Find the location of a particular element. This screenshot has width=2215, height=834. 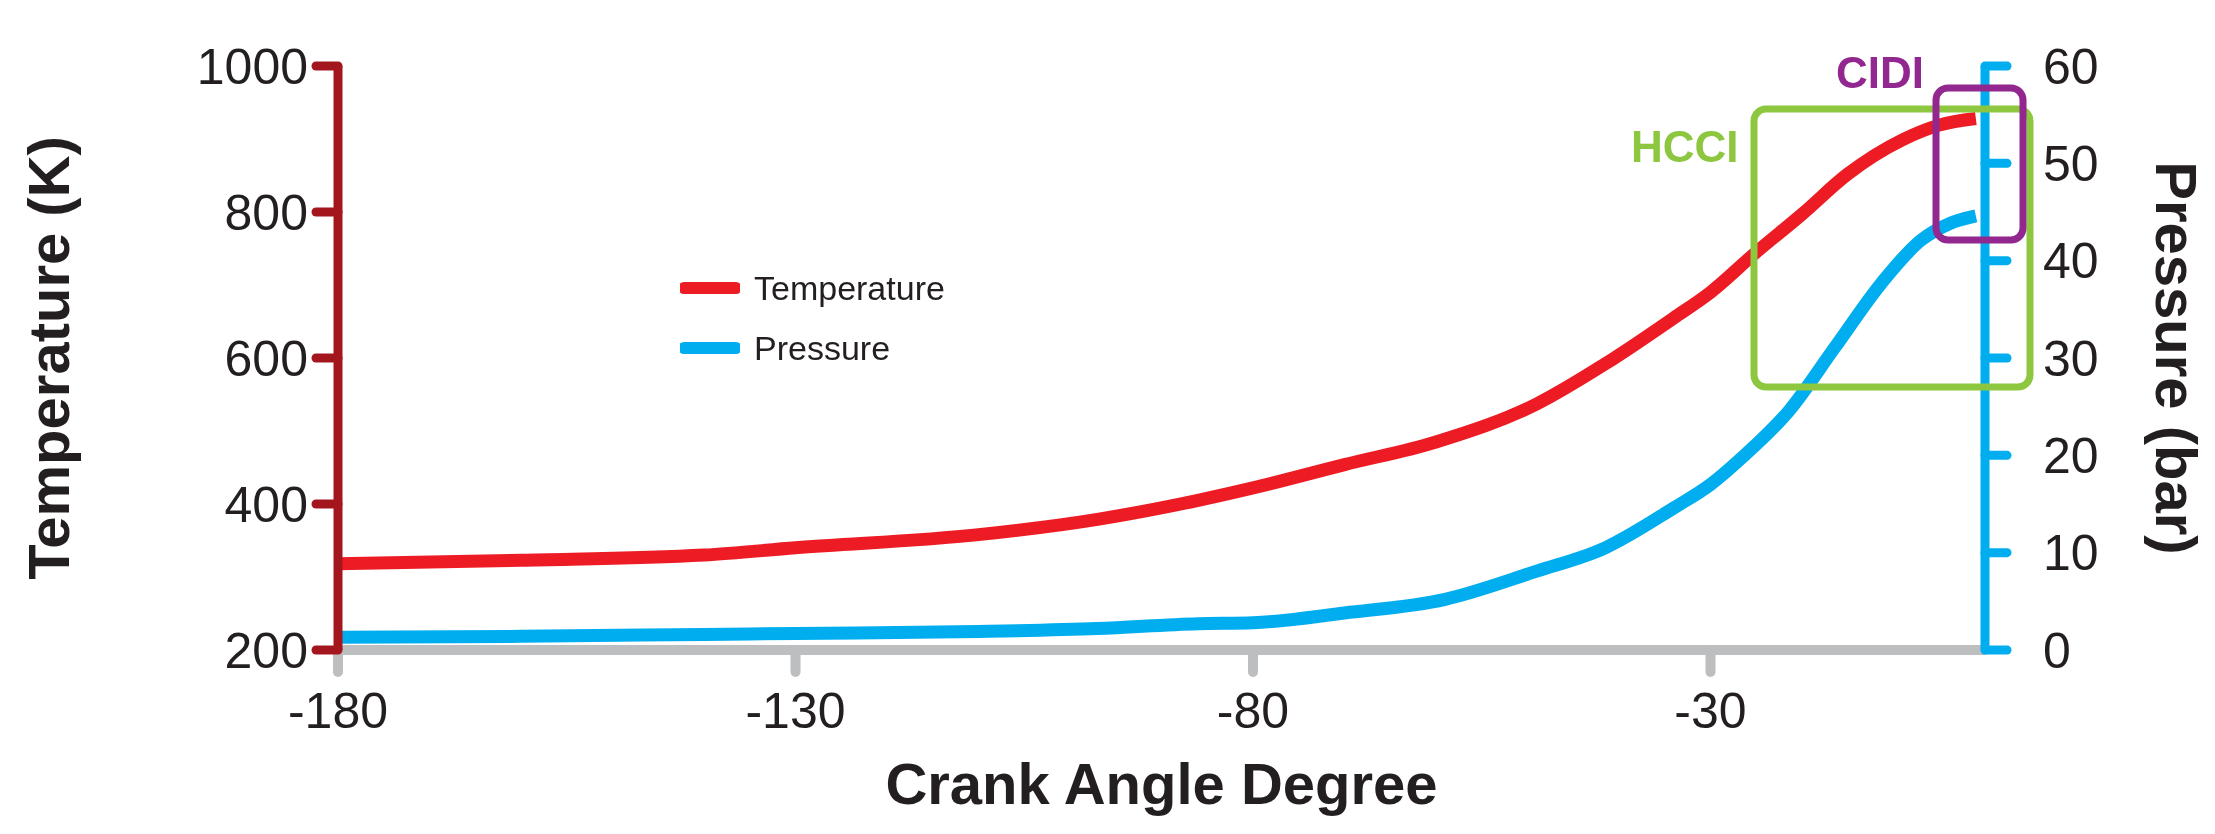

x-axis-title: Crank Angle Degree is located at coordinates (1161, 783).